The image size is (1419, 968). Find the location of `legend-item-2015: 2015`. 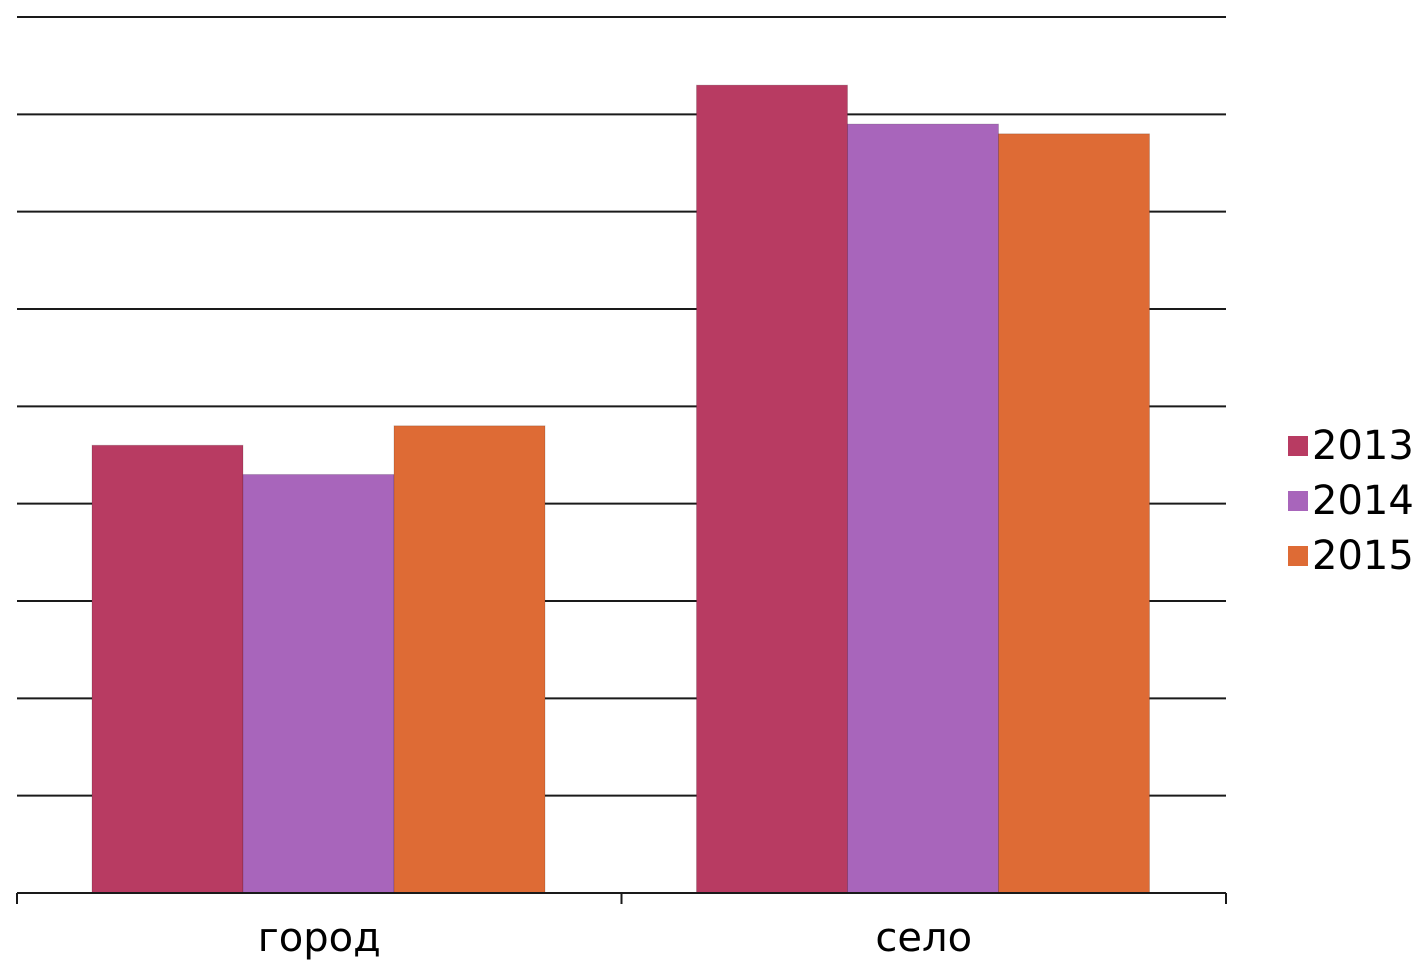

legend-item-2015: 2015 is located at coordinates (1353, 555).